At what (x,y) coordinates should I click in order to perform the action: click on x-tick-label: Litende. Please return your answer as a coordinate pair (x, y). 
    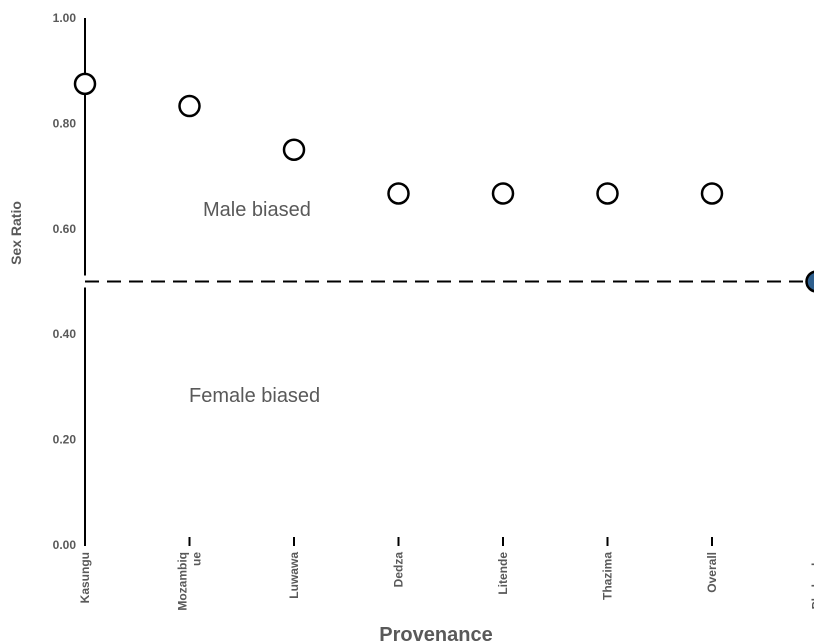
    Looking at the image, I should click on (503, 573).